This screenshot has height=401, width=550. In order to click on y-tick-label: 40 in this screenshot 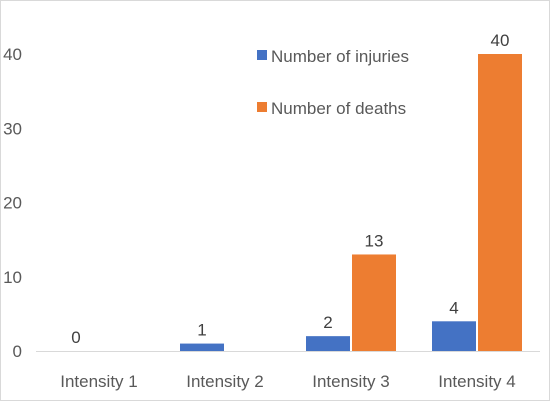, I will do `click(12, 54)`.